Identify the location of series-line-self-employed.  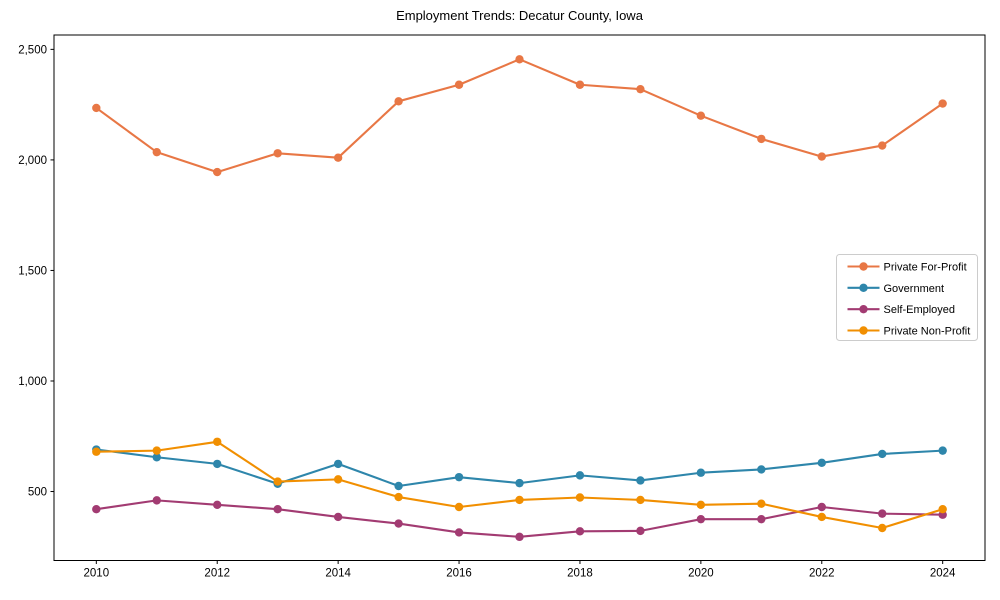
(519, 518).